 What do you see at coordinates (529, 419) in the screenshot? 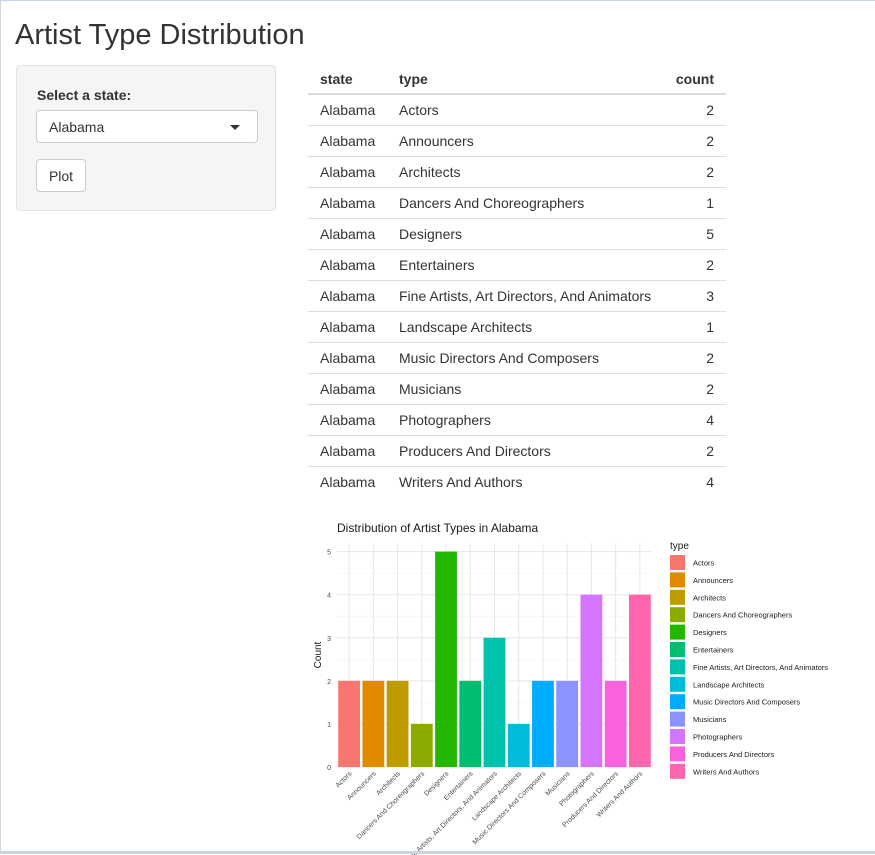
I see `cell-type: Photographers` at bounding box center [529, 419].